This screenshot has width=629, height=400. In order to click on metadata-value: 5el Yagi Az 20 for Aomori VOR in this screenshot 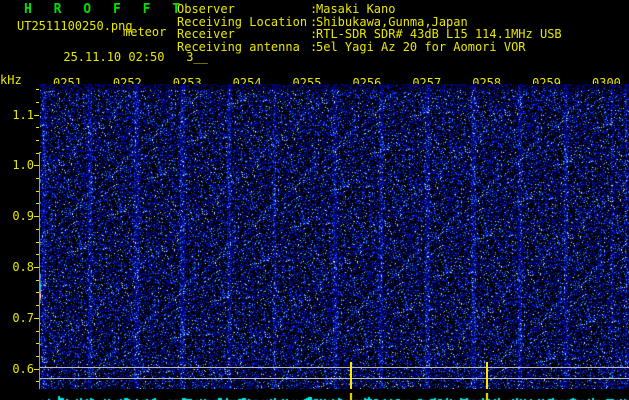, I will do `click(421, 46)`.